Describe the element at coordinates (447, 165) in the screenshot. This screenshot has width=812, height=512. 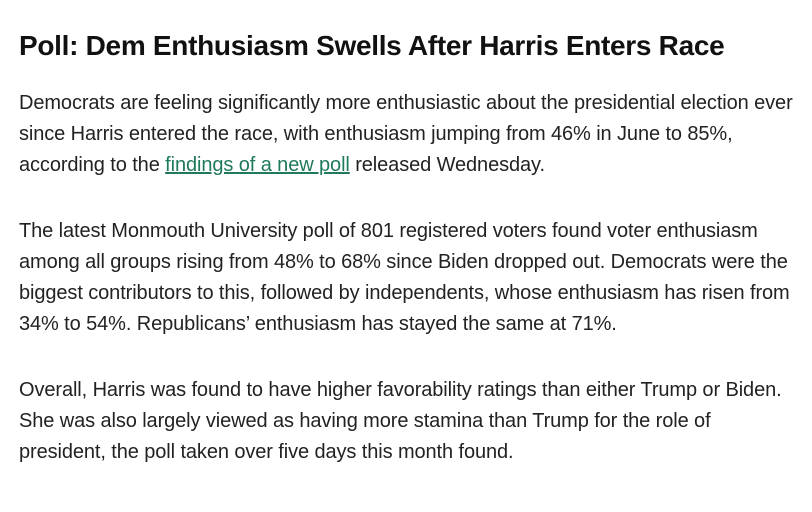
I see `paragraph-text: released Wednesday.` at that location.